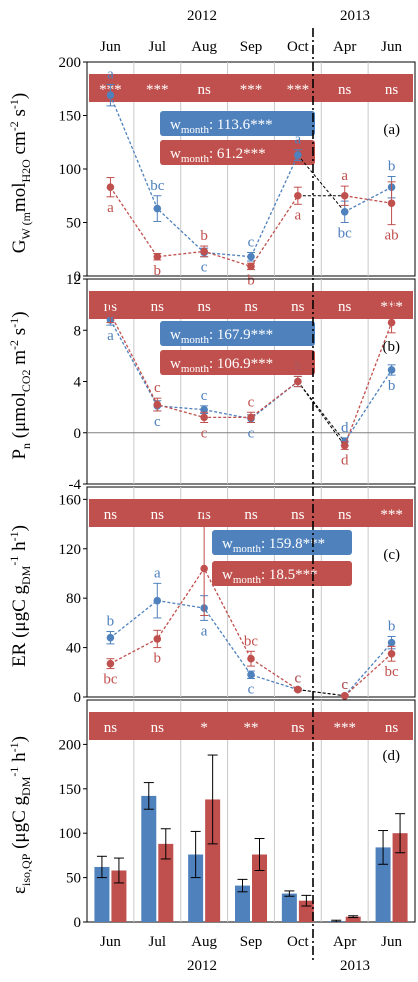 This screenshot has height=982, width=418. Describe the element at coordinates (70, 745) in the screenshot. I see `y-tick-label: 200` at that location.